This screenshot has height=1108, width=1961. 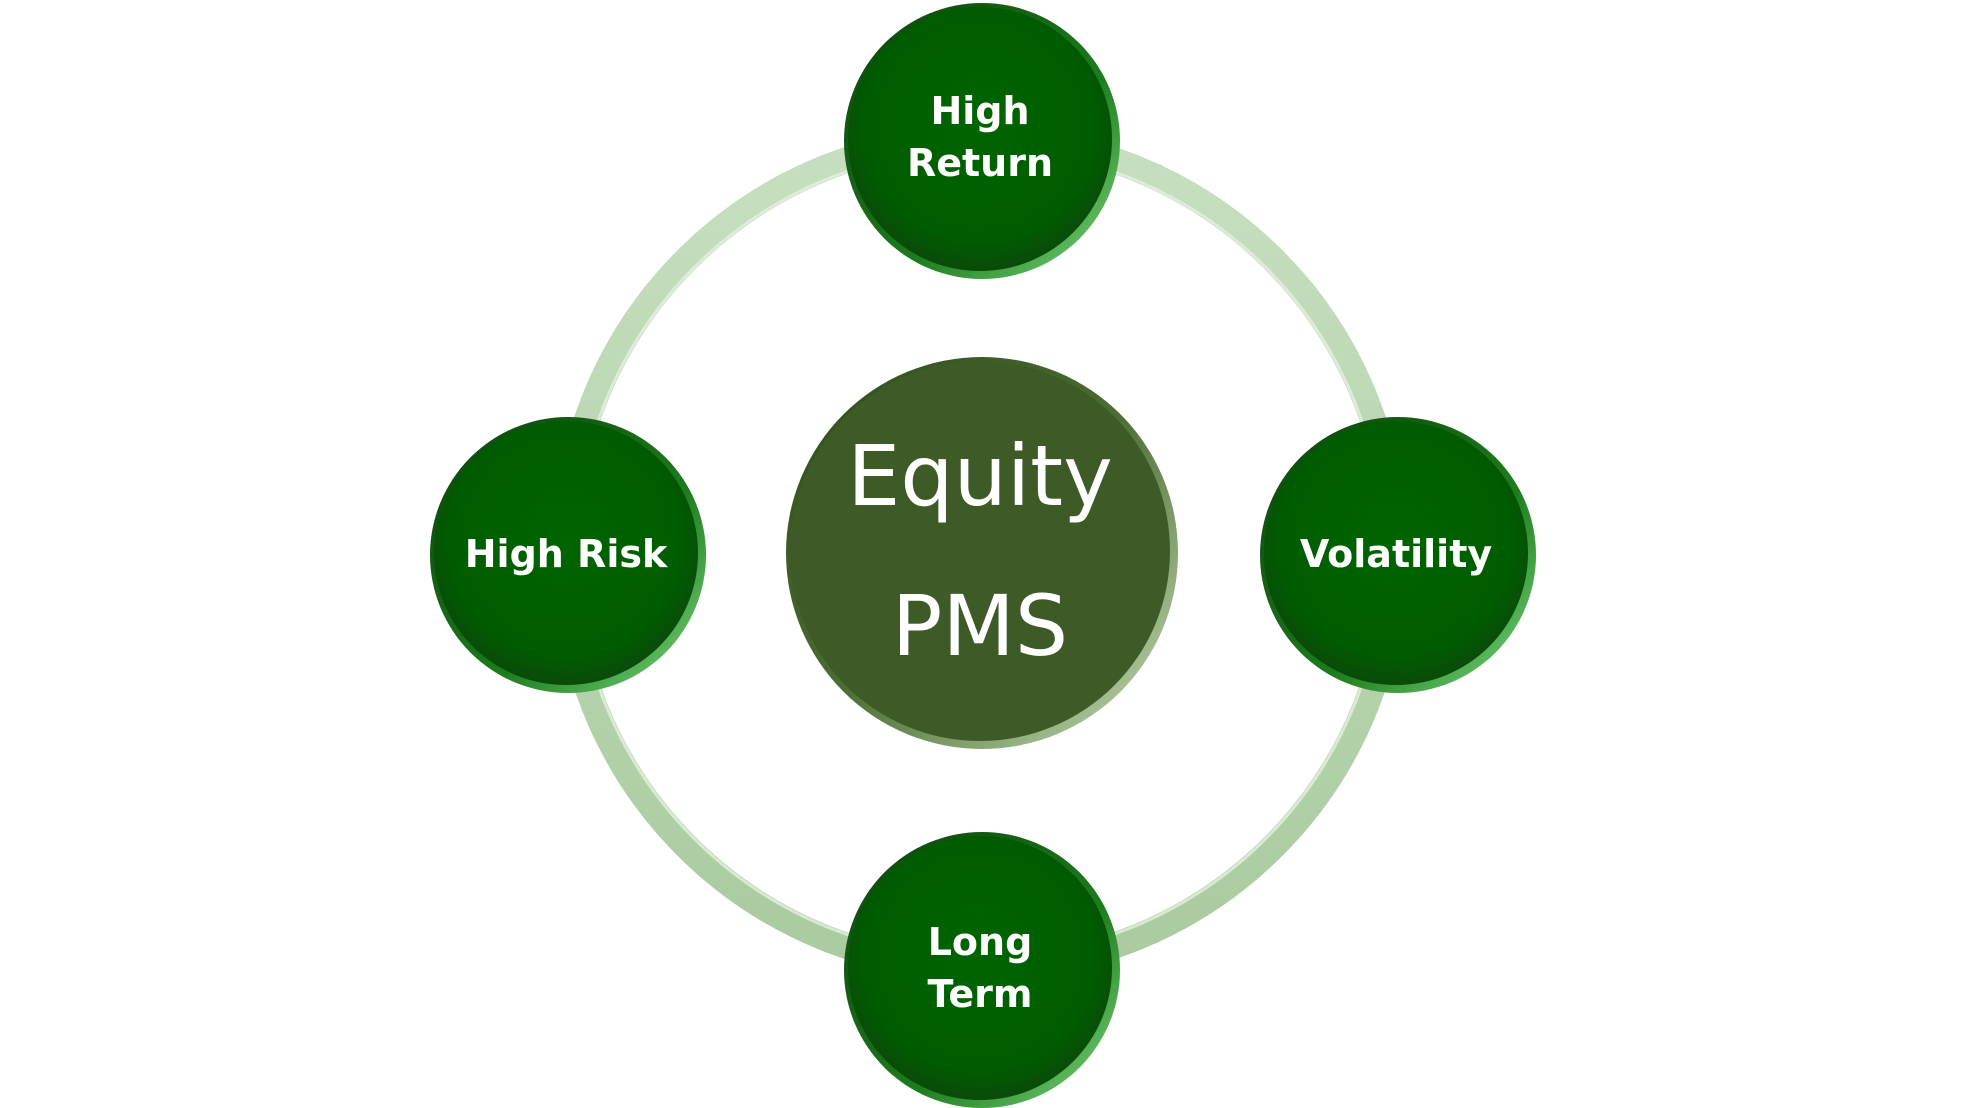 I want to click on center-node: Equity PMS, so click(x=982, y=553).